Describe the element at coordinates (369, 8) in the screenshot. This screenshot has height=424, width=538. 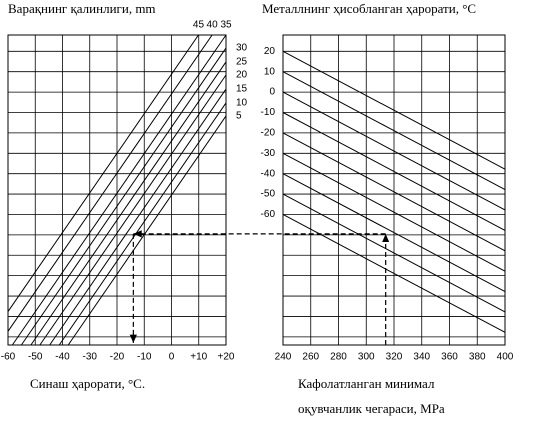
I see `right-title: Металлнинг ҳисобланган ҳарорати, °C` at that location.